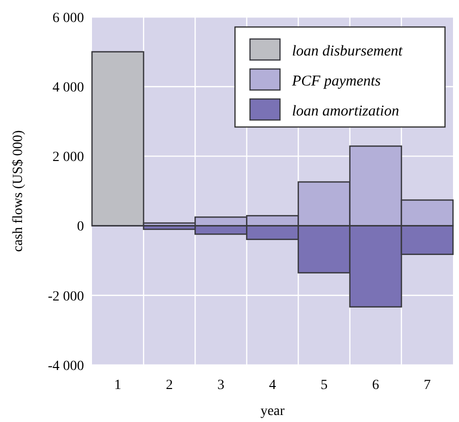 Image resolution: width=459 pixels, height=422 pixels. I want to click on x-axis-title: year, so click(272, 411).